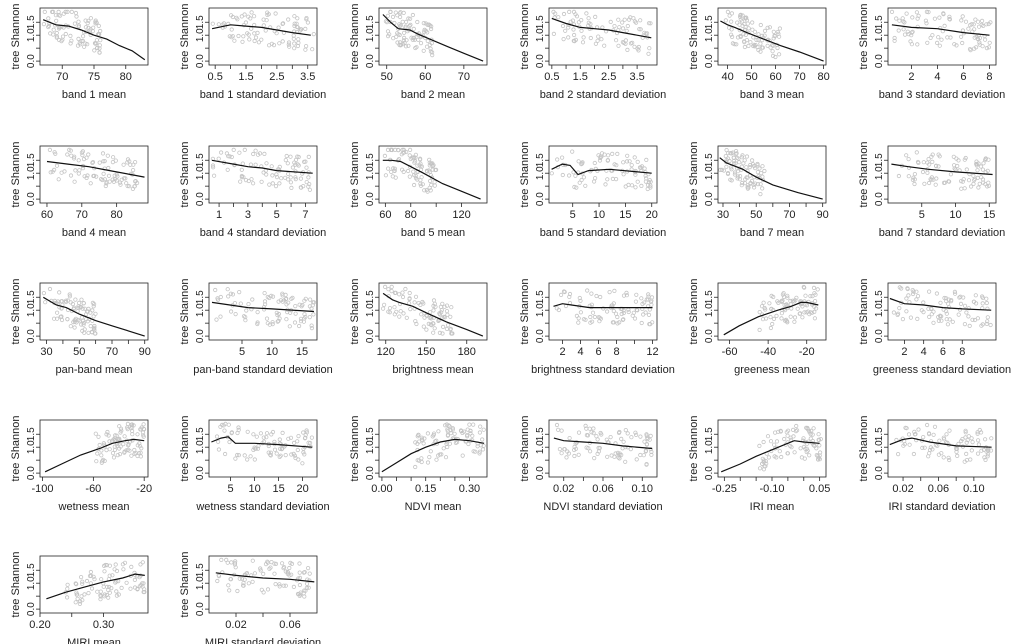  Describe the element at coordinates (694, 36) in the screenshot. I see `y-axis-label: tree Shannon` at that location.